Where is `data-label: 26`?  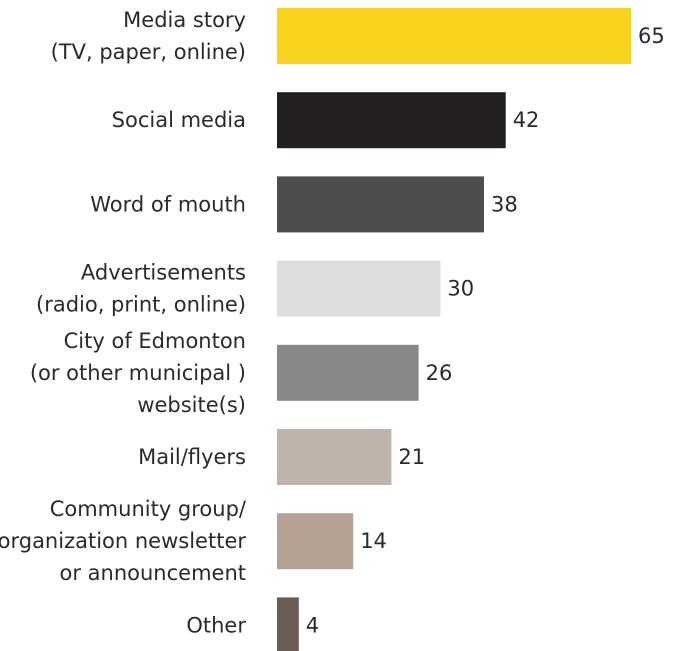 data-label: 26 is located at coordinates (439, 373).